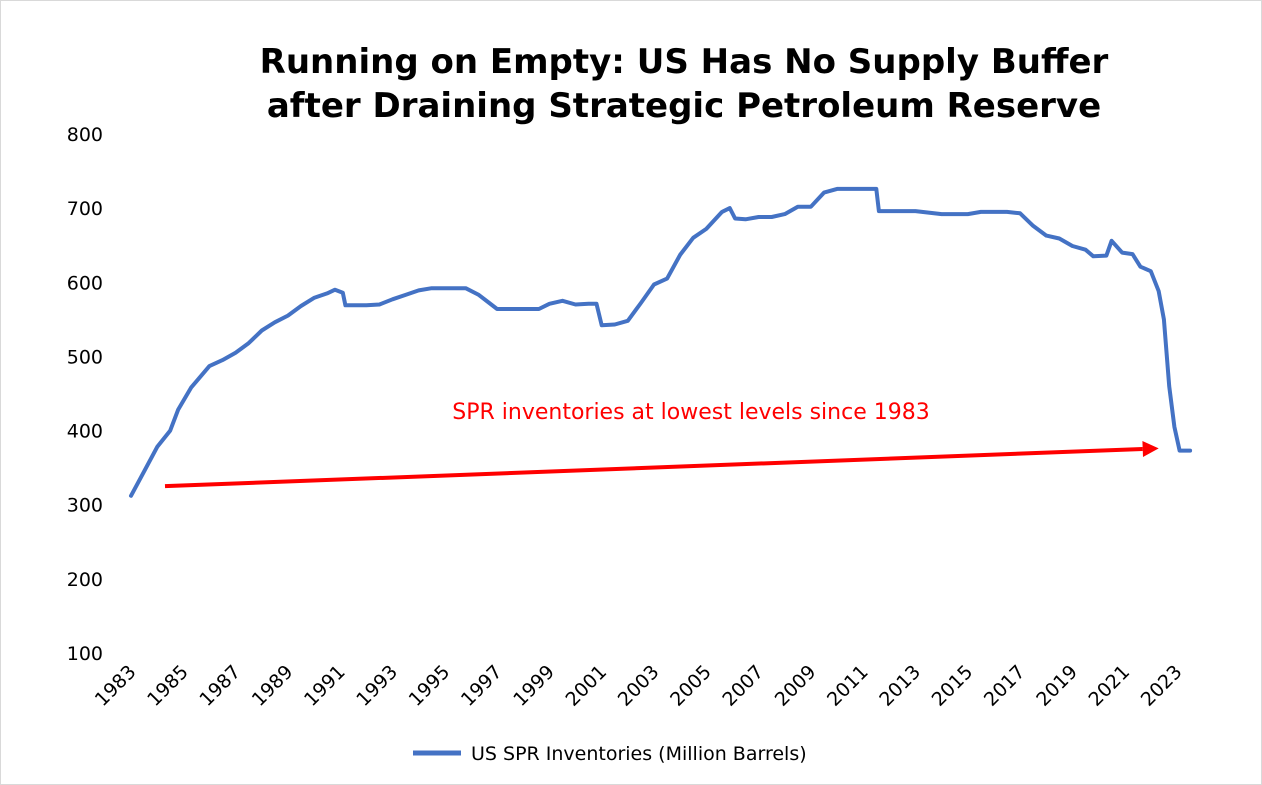  What do you see at coordinates (653, 467) in the screenshot?
I see `trend-arrow-shaft` at bounding box center [653, 467].